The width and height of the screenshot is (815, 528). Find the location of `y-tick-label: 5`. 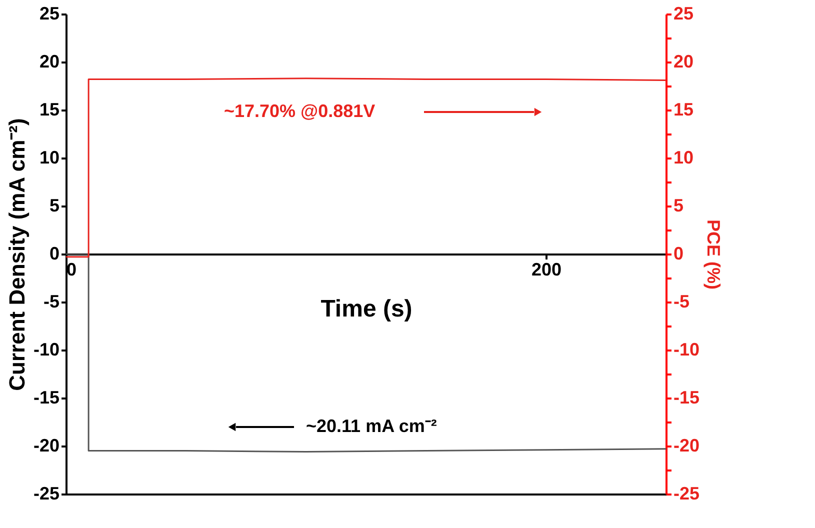

y-tick-label: 5 is located at coordinates (54, 206).